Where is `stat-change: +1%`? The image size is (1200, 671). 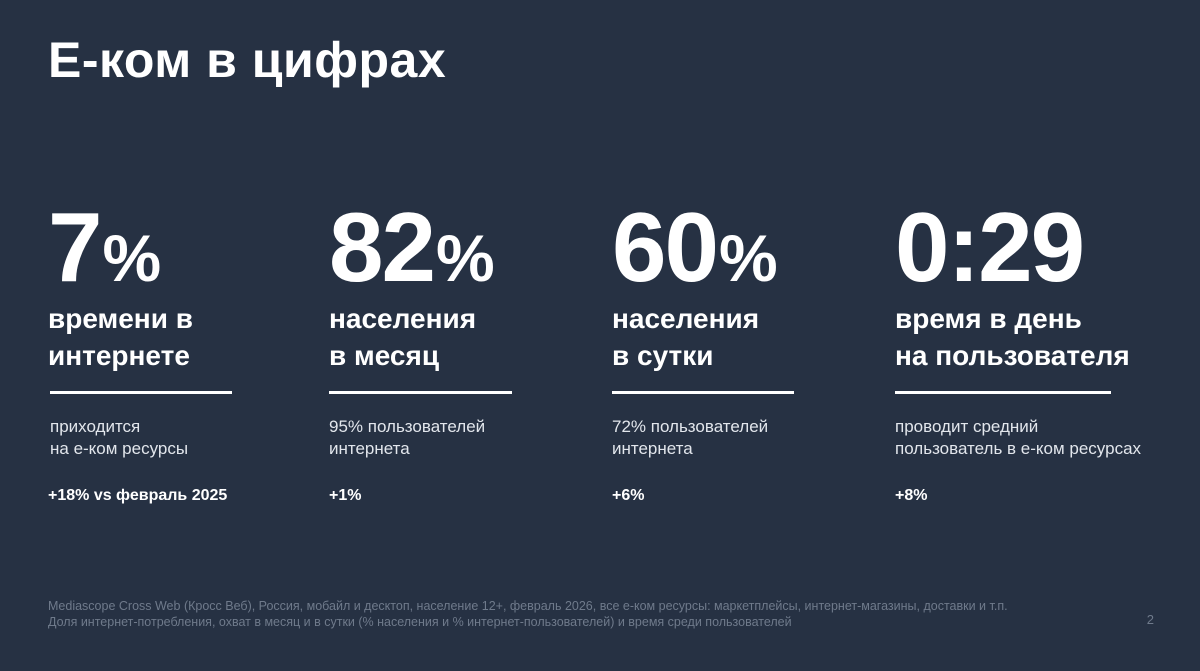
stat-change: +1% is located at coordinates (345, 495).